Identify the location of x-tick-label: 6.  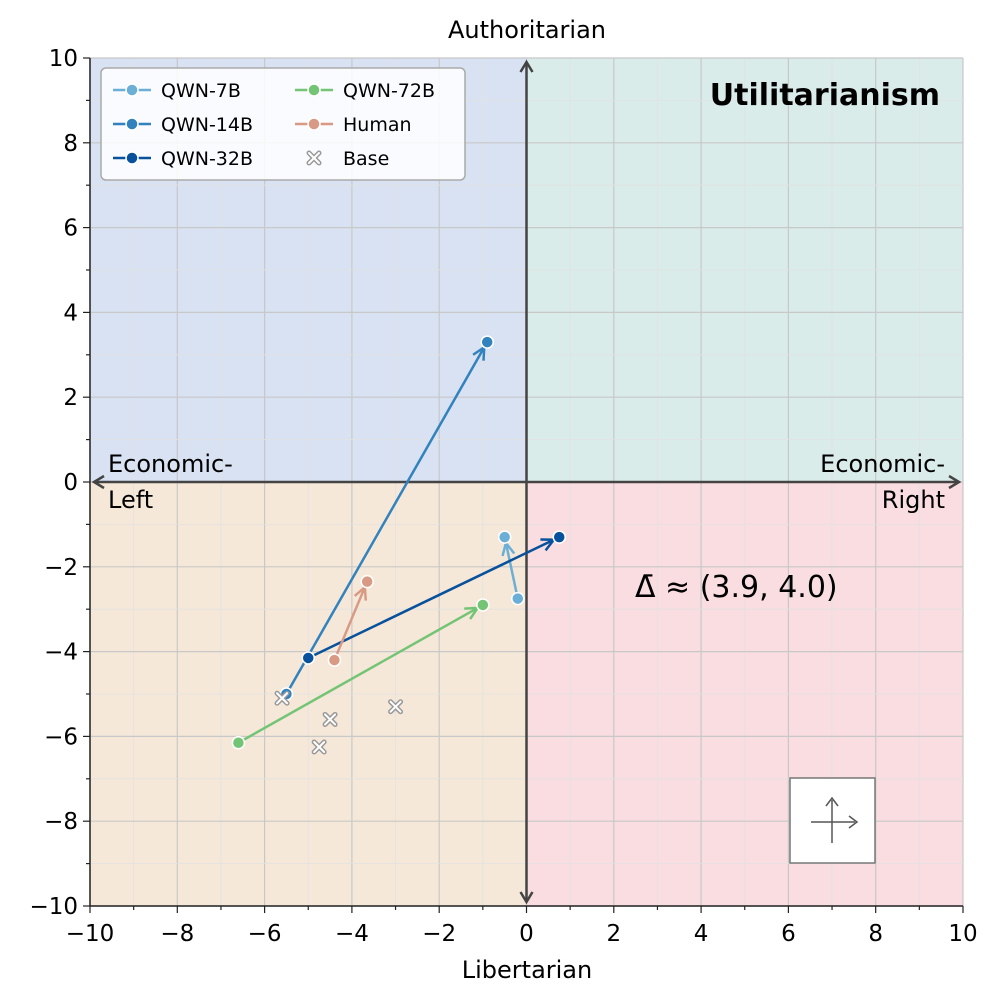
(788, 934).